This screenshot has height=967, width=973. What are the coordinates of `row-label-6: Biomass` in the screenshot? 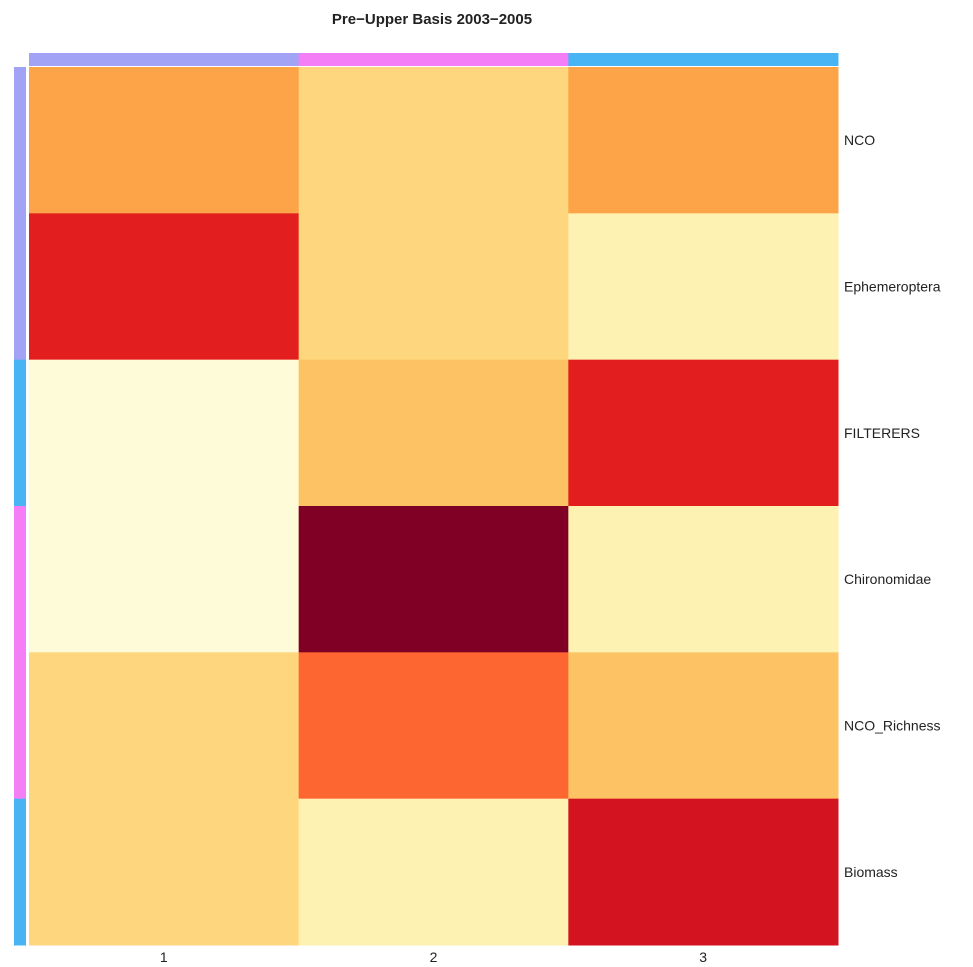 It's located at (871, 872).